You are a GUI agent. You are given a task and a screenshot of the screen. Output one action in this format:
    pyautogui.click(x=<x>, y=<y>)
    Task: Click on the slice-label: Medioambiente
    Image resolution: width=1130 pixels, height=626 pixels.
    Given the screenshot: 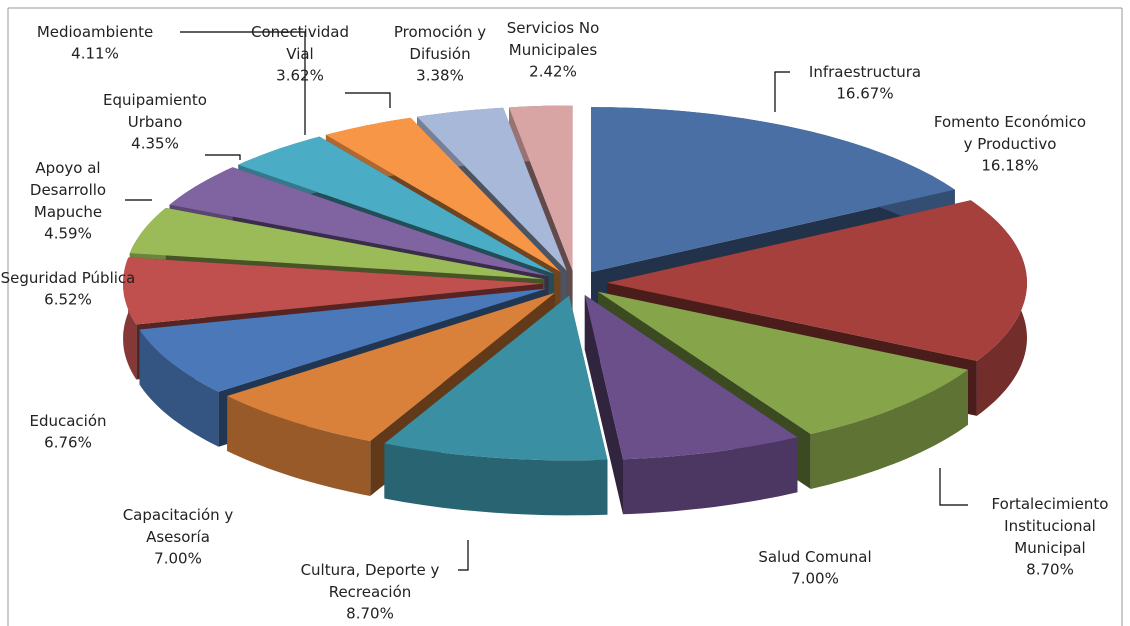 What is the action you would take?
    pyautogui.click(x=95, y=32)
    